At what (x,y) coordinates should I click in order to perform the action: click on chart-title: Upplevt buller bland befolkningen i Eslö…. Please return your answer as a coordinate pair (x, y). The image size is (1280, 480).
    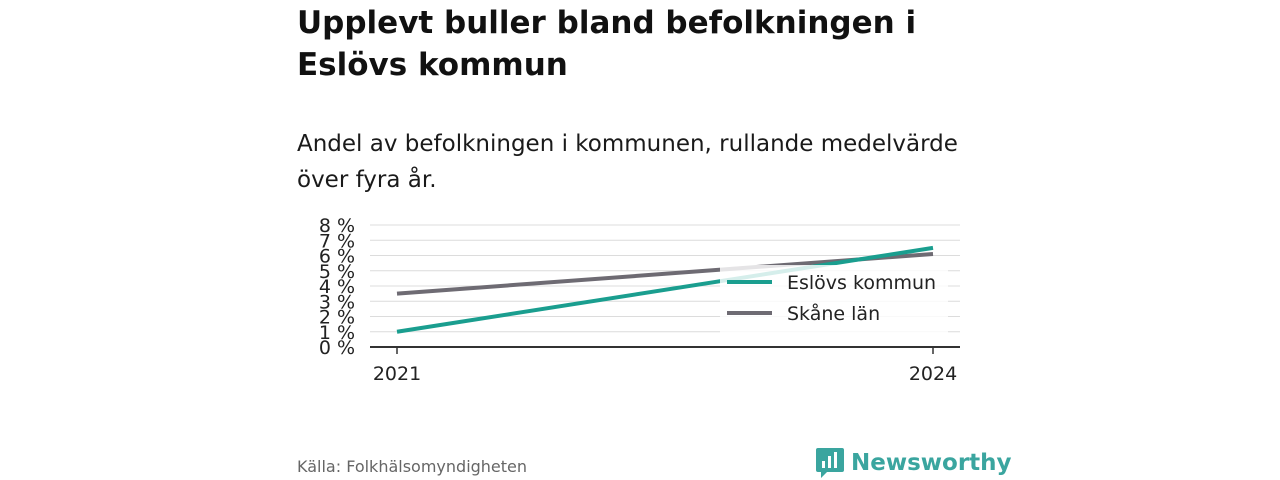
    Looking at the image, I should click on (607, 44).